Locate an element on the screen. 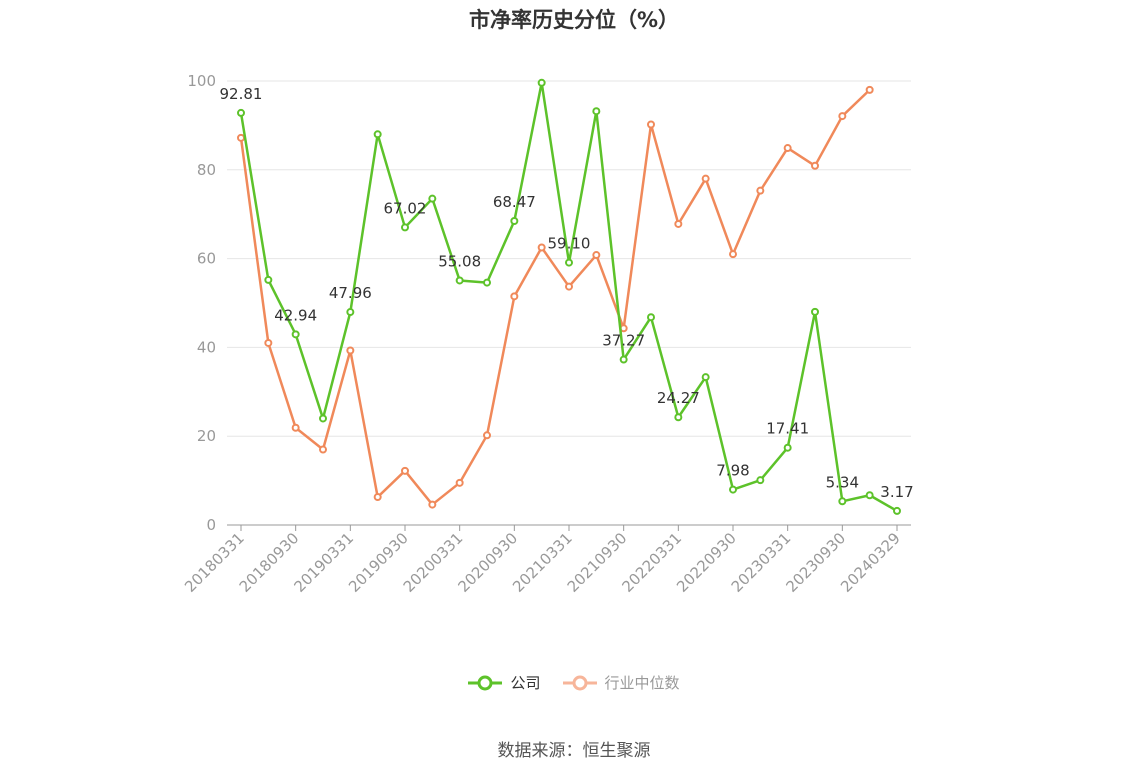 Image resolution: width=1148 pixels, height=776 pixels. legend: 公司 行业中位数 is located at coordinates (574, 682).